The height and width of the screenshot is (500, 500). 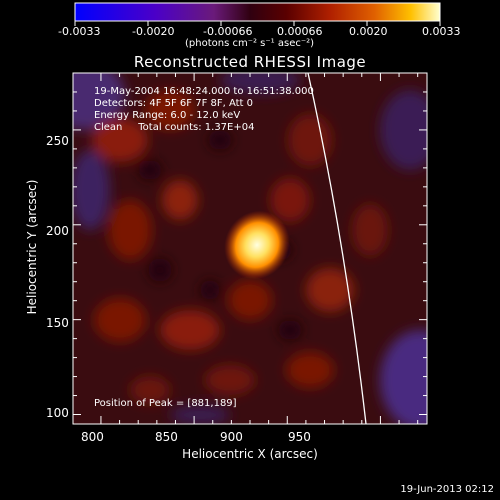 I want to click on colorbar, so click(x=257, y=14).